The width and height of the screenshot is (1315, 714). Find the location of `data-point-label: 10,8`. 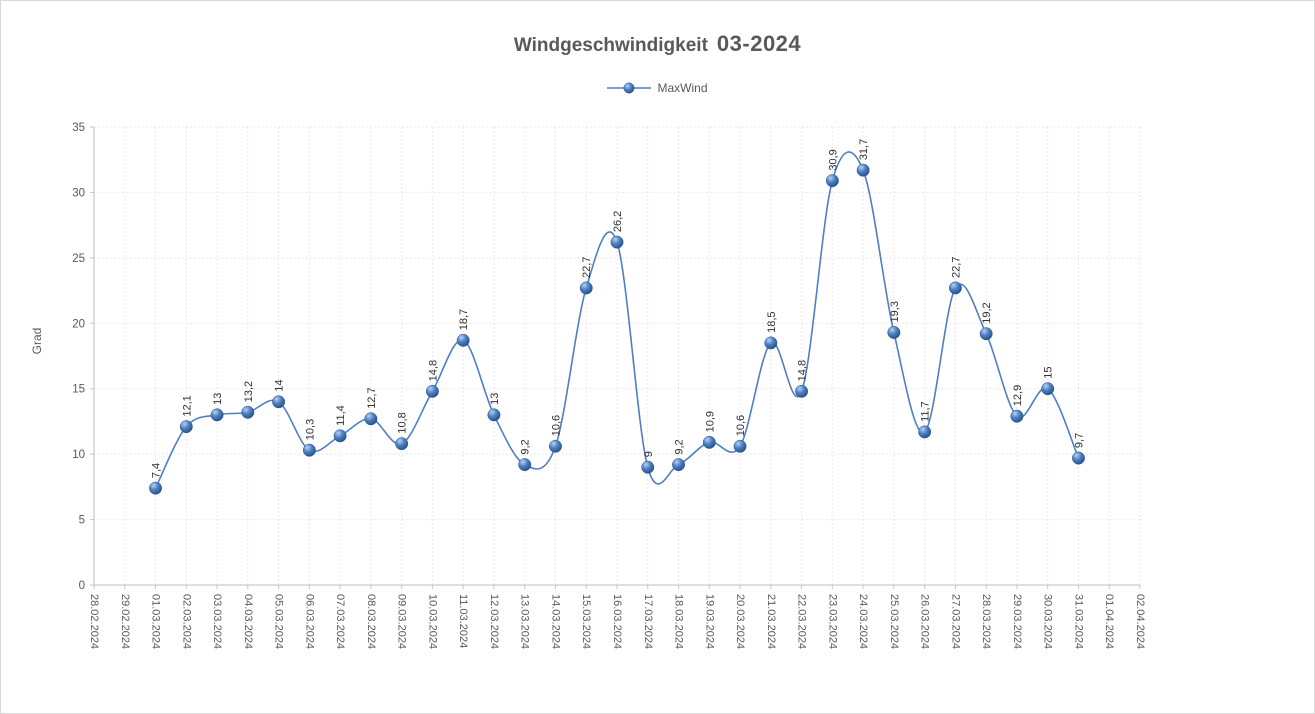

data-point-label: 10,8 is located at coordinates (403, 422).